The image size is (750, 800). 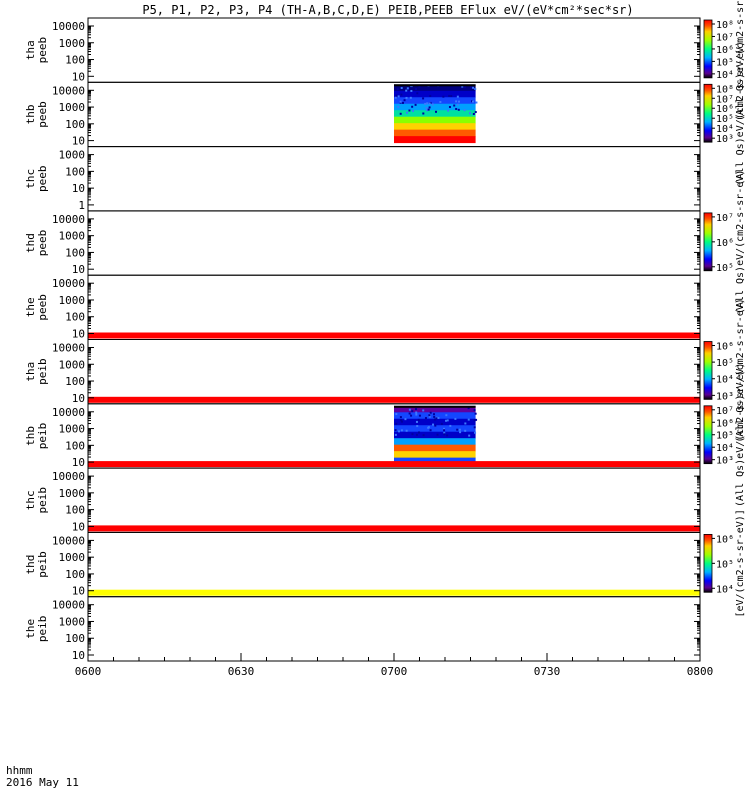 What do you see at coordinates (725, 218) in the screenshot?
I see `colorbar-tick-label: 10⁷` at bounding box center [725, 218].